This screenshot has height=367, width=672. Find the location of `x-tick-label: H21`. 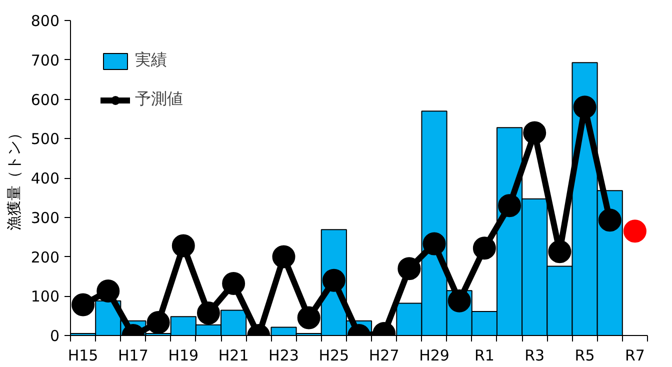

x-tick-label: H21 is located at coordinates (233, 355).